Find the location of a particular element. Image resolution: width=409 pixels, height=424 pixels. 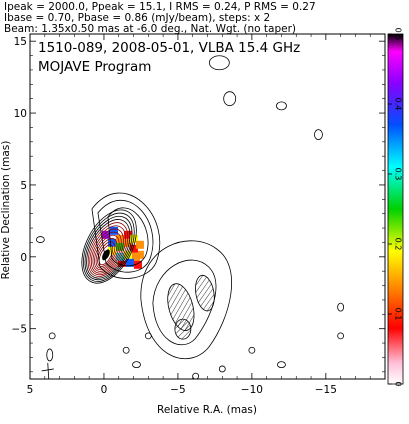

colorbar-tick-label: 0 is located at coordinates (398, 383).